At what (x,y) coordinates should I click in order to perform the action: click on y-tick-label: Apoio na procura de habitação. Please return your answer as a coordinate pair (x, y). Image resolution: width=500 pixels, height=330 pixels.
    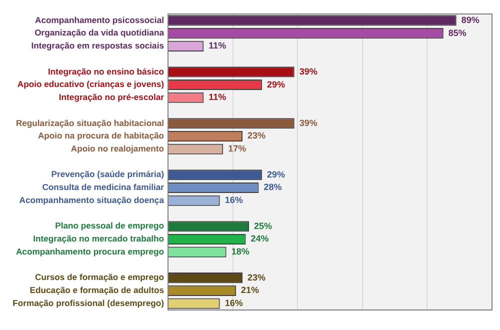
    Looking at the image, I should click on (101, 135).